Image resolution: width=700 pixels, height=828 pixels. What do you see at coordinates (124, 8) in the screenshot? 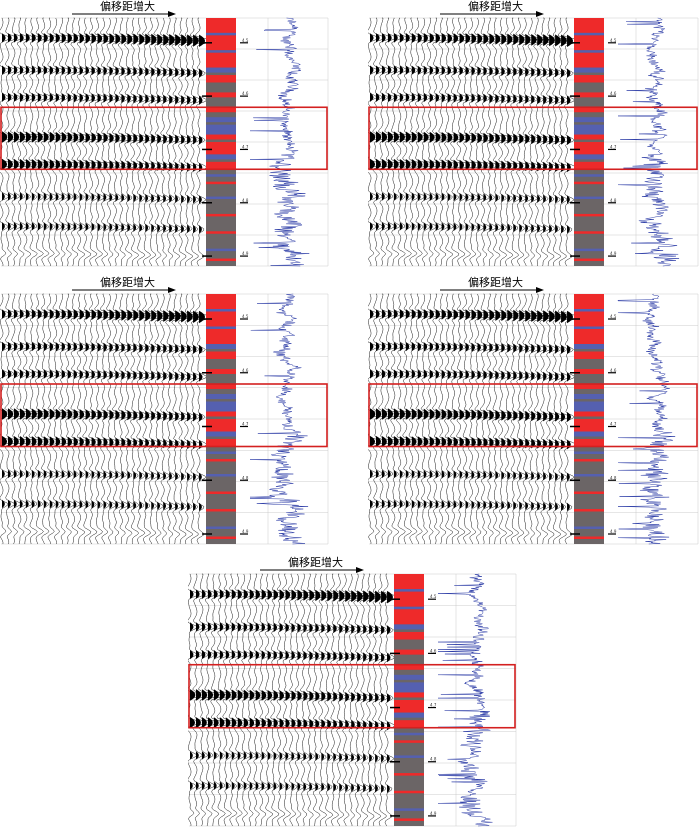
I see `offset-header: 偏移距增大` at bounding box center [124, 8].